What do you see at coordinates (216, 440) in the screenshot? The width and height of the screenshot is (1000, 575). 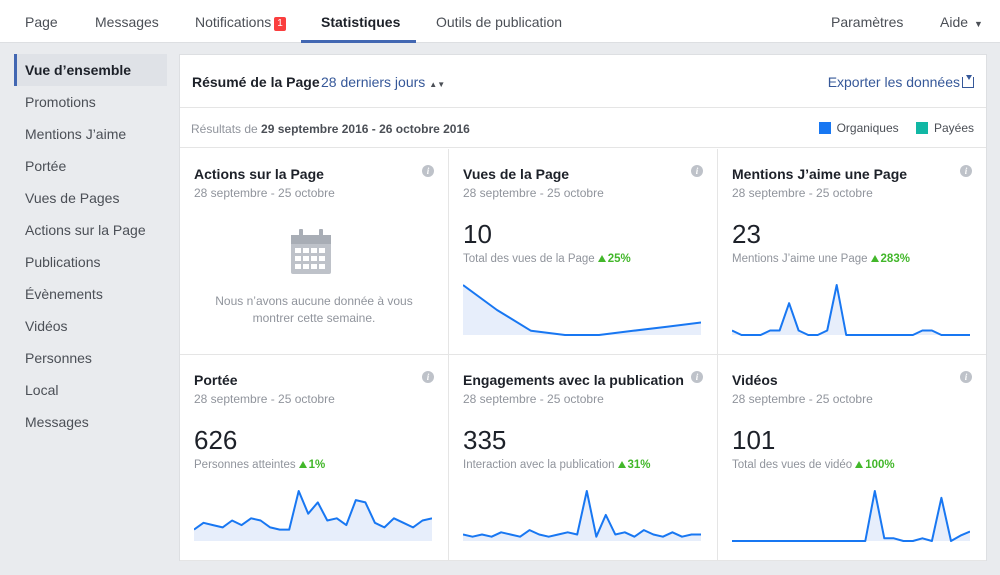 I see `metric-value: 626` at bounding box center [216, 440].